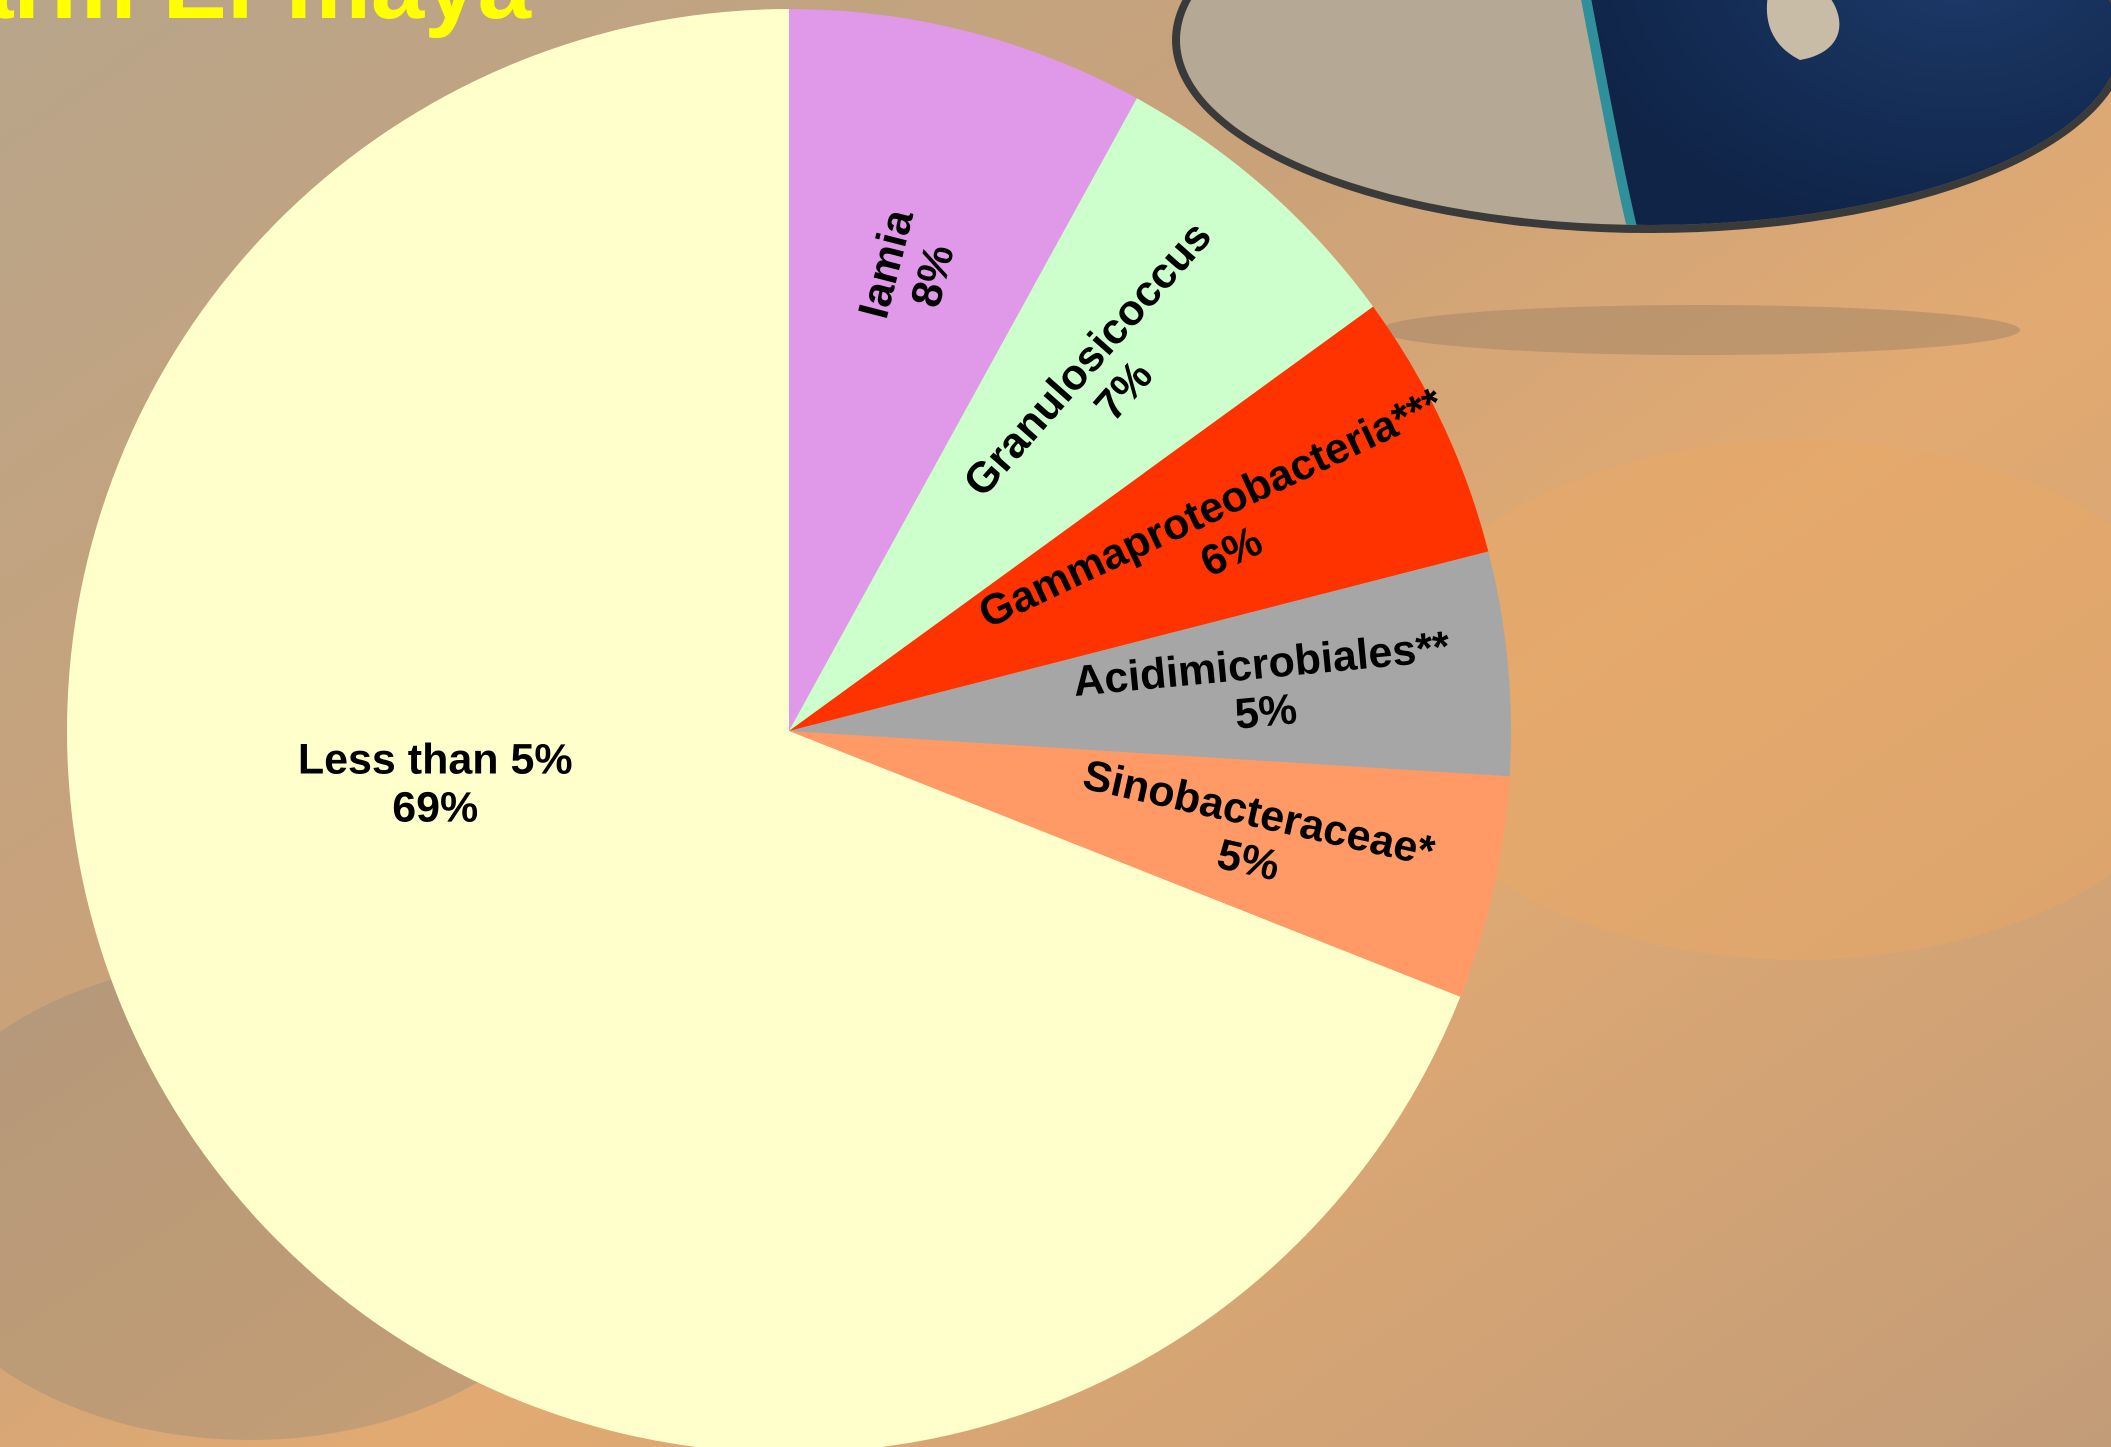 Image resolution: width=2111 pixels, height=1447 pixels. I want to click on background-patch, so click(1745, 700).